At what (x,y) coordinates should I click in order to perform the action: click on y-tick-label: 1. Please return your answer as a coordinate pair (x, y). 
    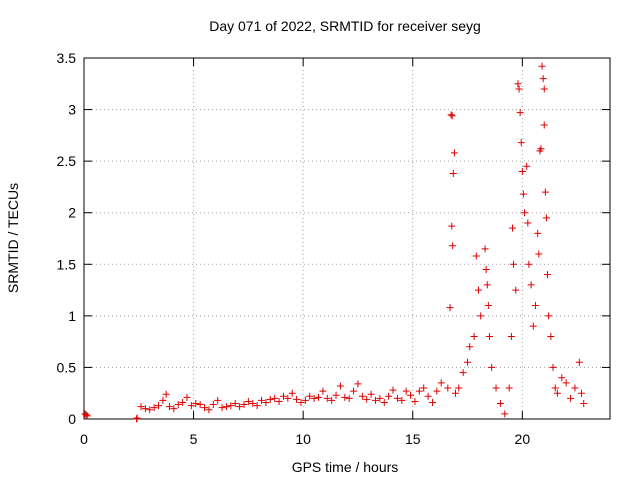
    Looking at the image, I should click on (72, 316).